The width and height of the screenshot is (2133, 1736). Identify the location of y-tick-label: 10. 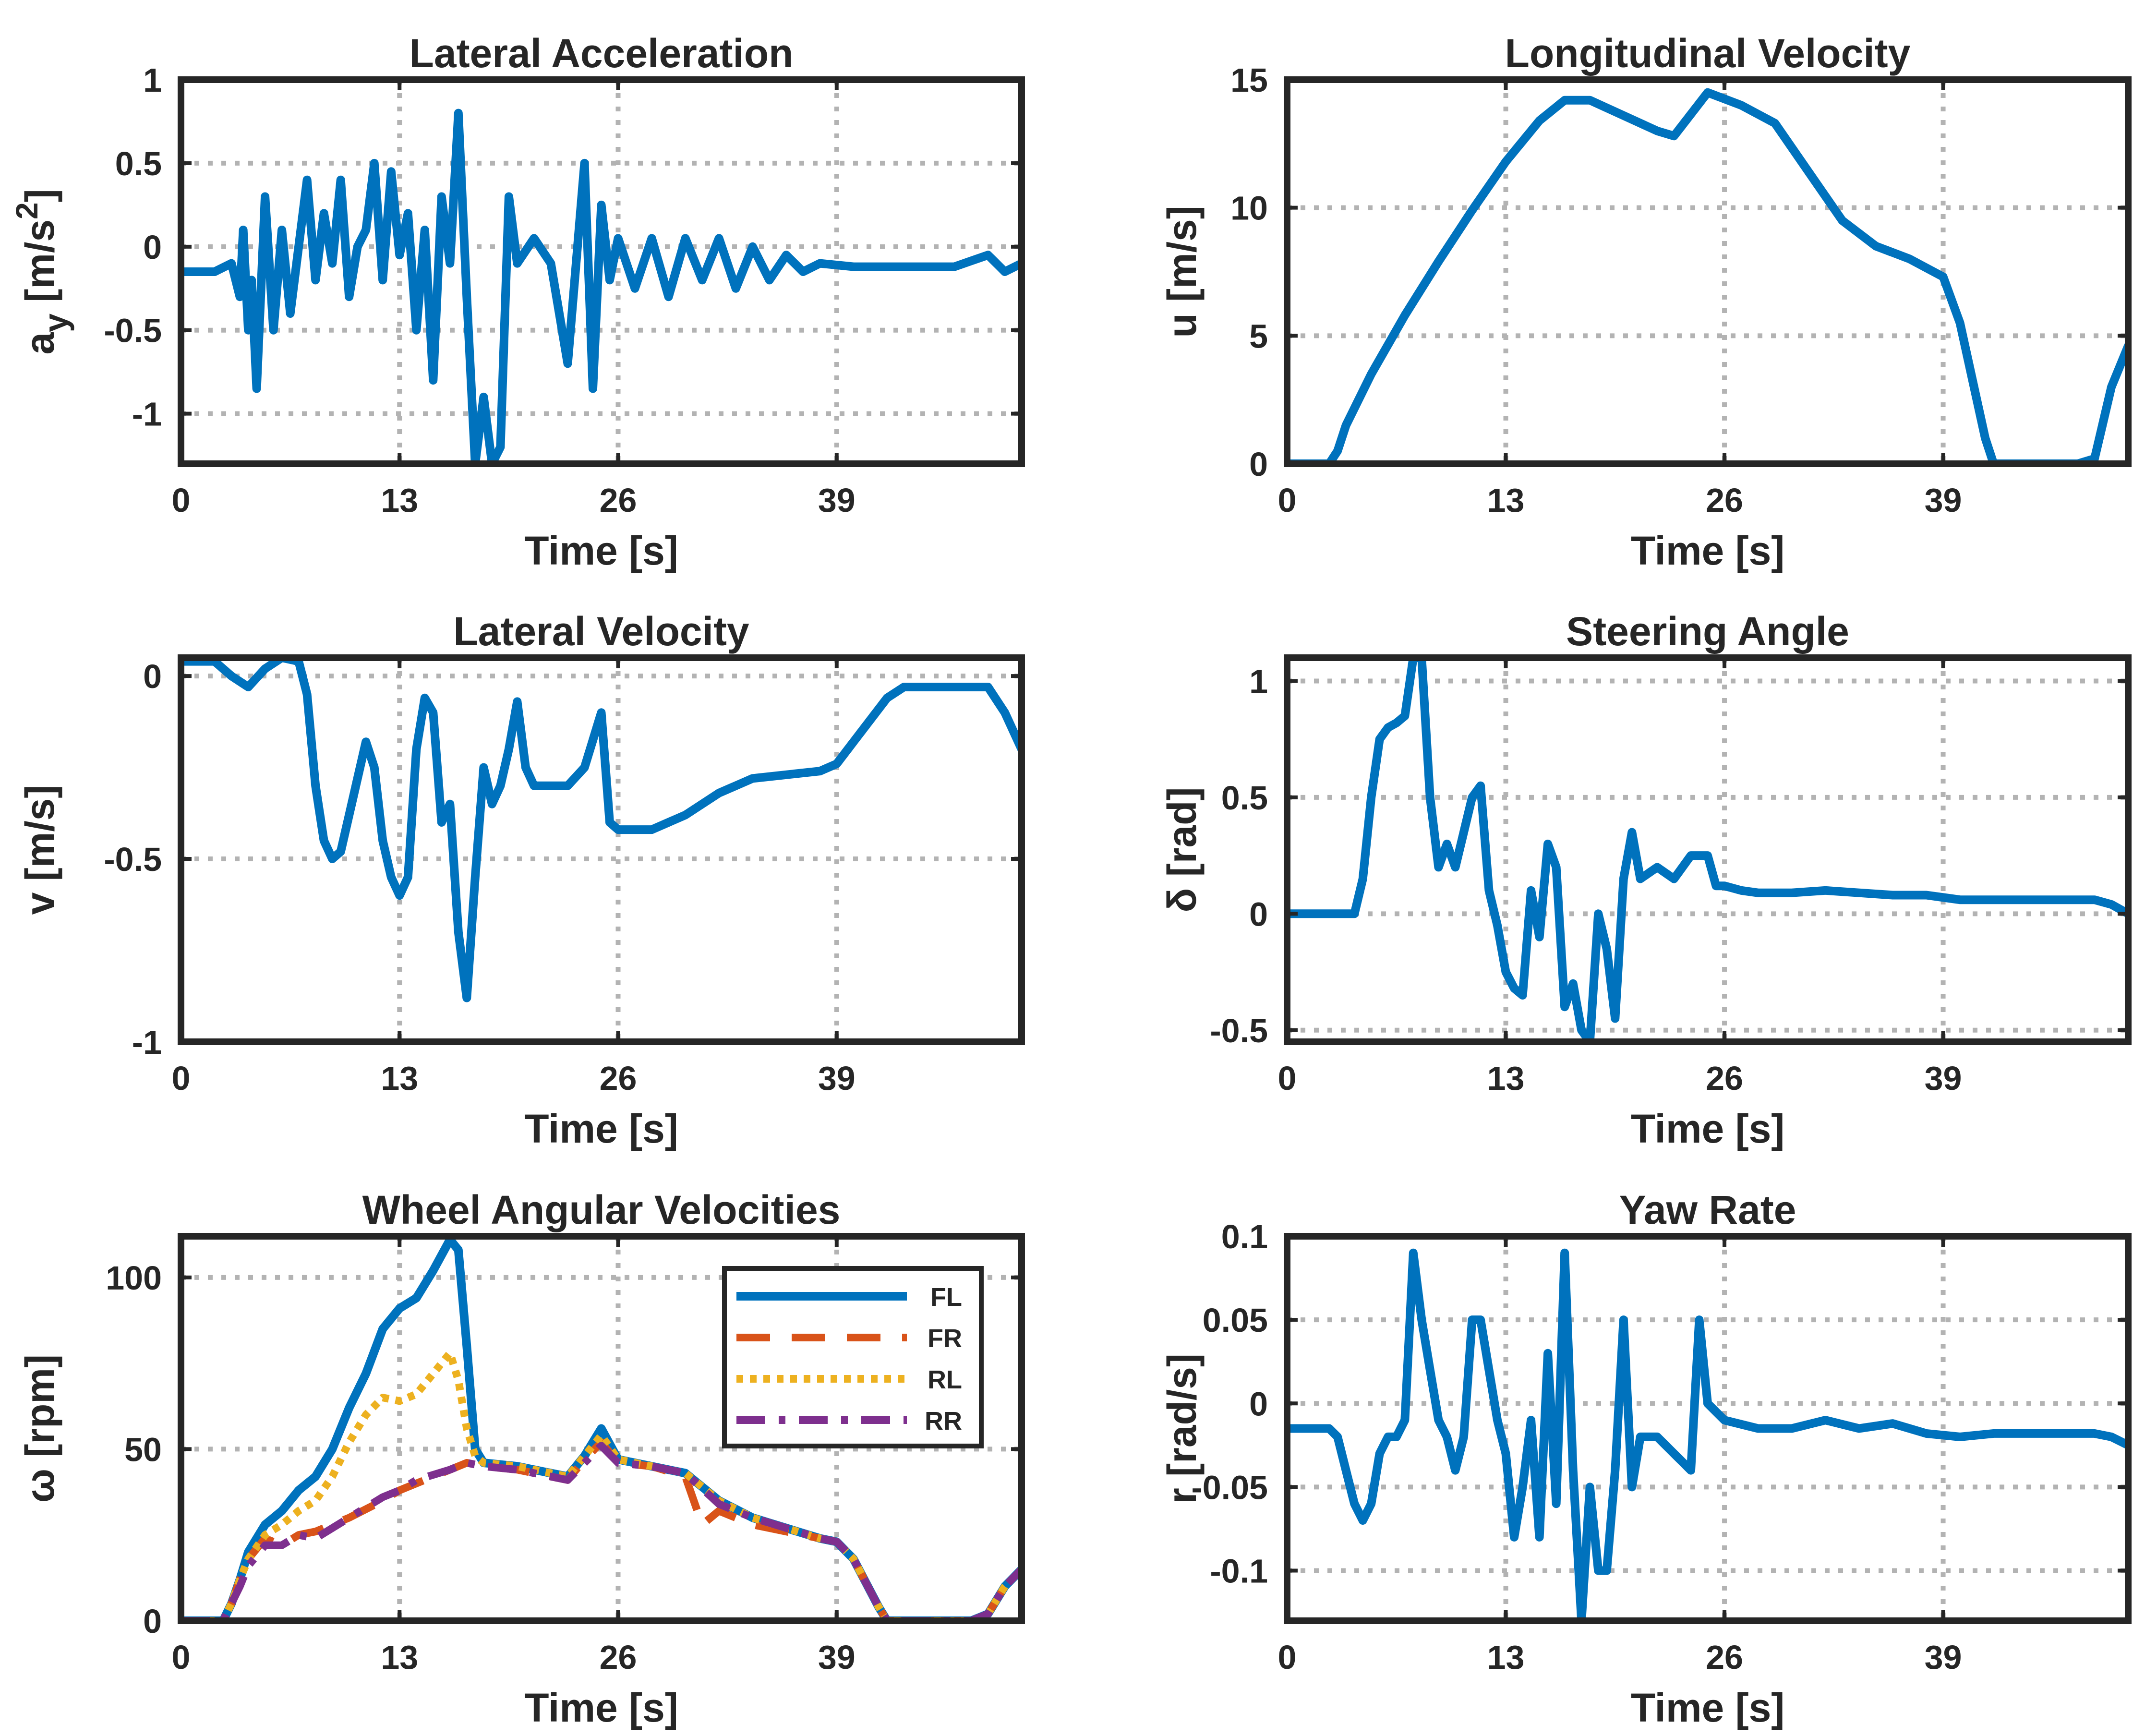
(1249, 208).